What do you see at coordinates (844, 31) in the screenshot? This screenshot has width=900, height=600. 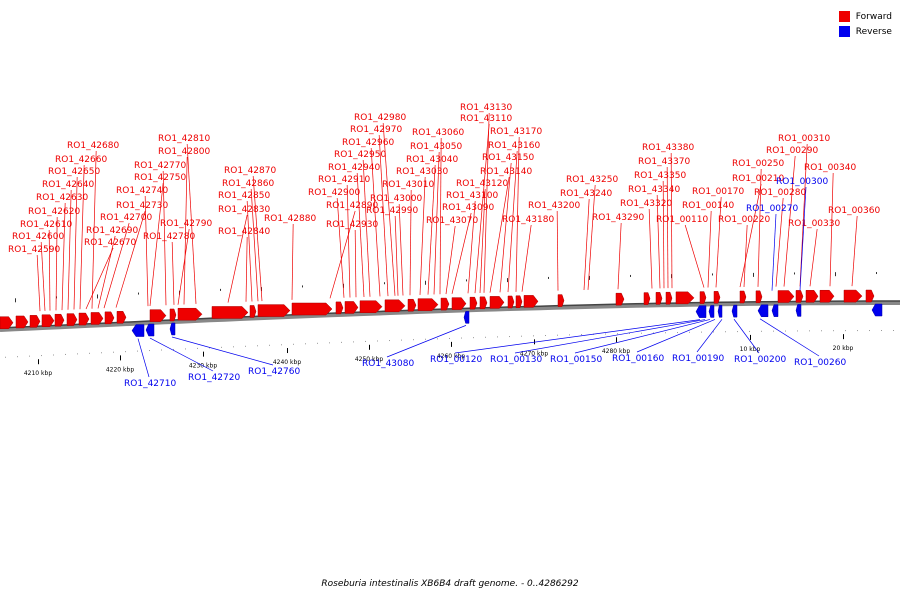 I see `reverse-swatch` at bounding box center [844, 31].